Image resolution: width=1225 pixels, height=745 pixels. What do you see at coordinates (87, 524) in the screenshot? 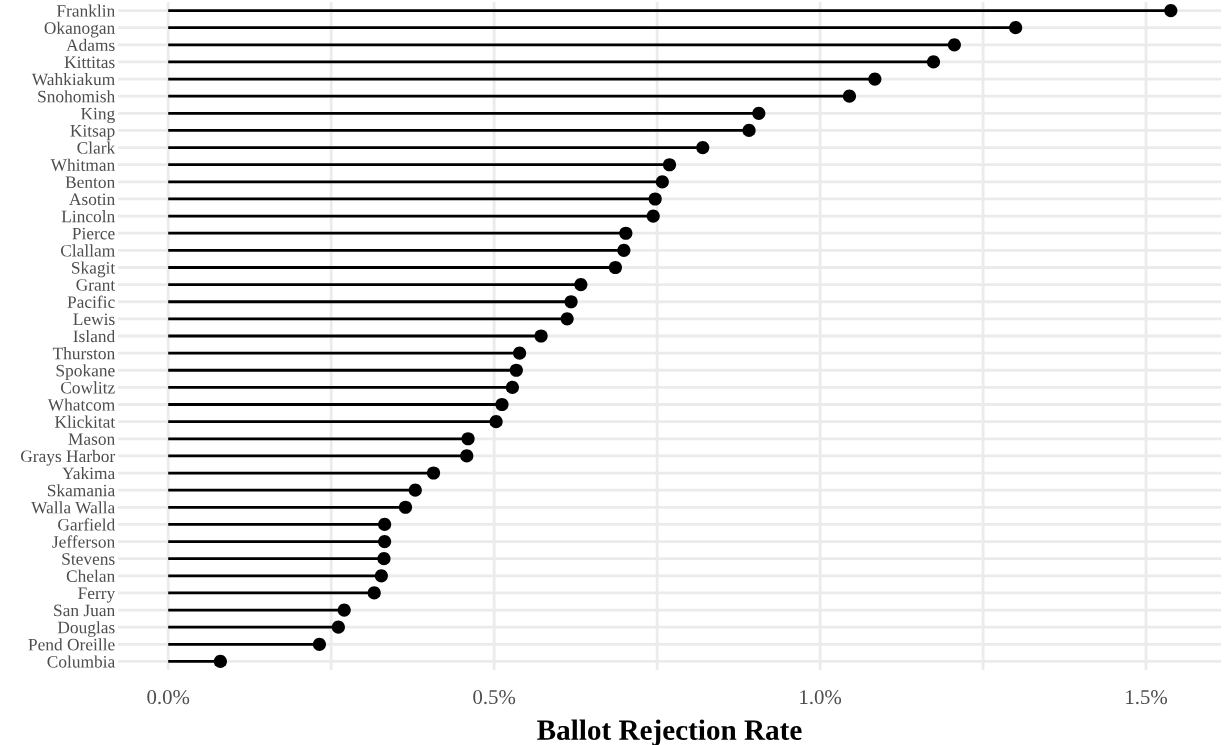
I see `y-tick-label: Garfield` at bounding box center [87, 524].